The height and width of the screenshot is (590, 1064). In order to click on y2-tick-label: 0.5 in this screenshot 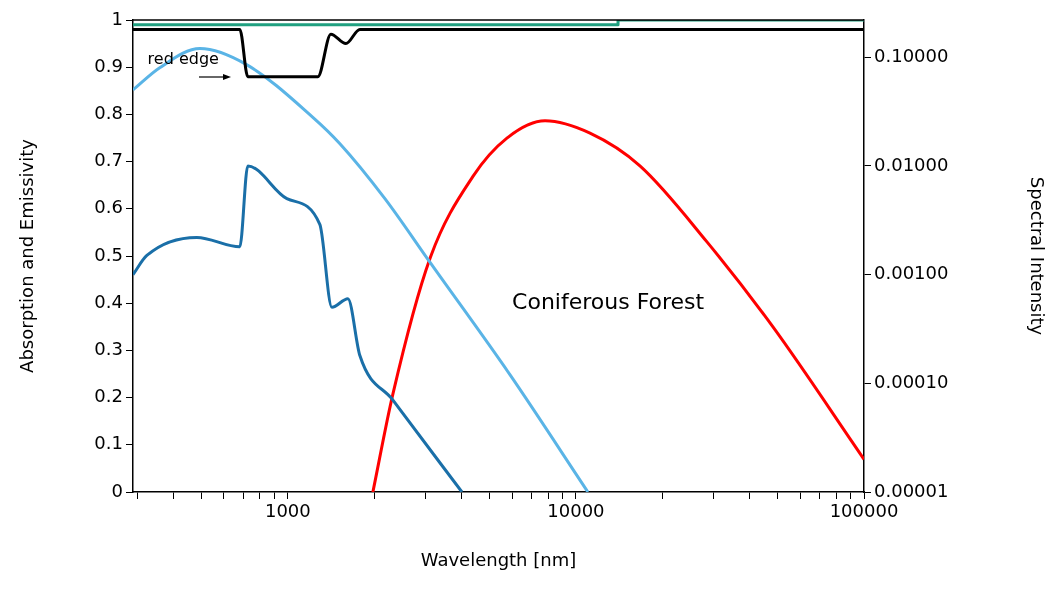, I will do `click(108, 254)`.